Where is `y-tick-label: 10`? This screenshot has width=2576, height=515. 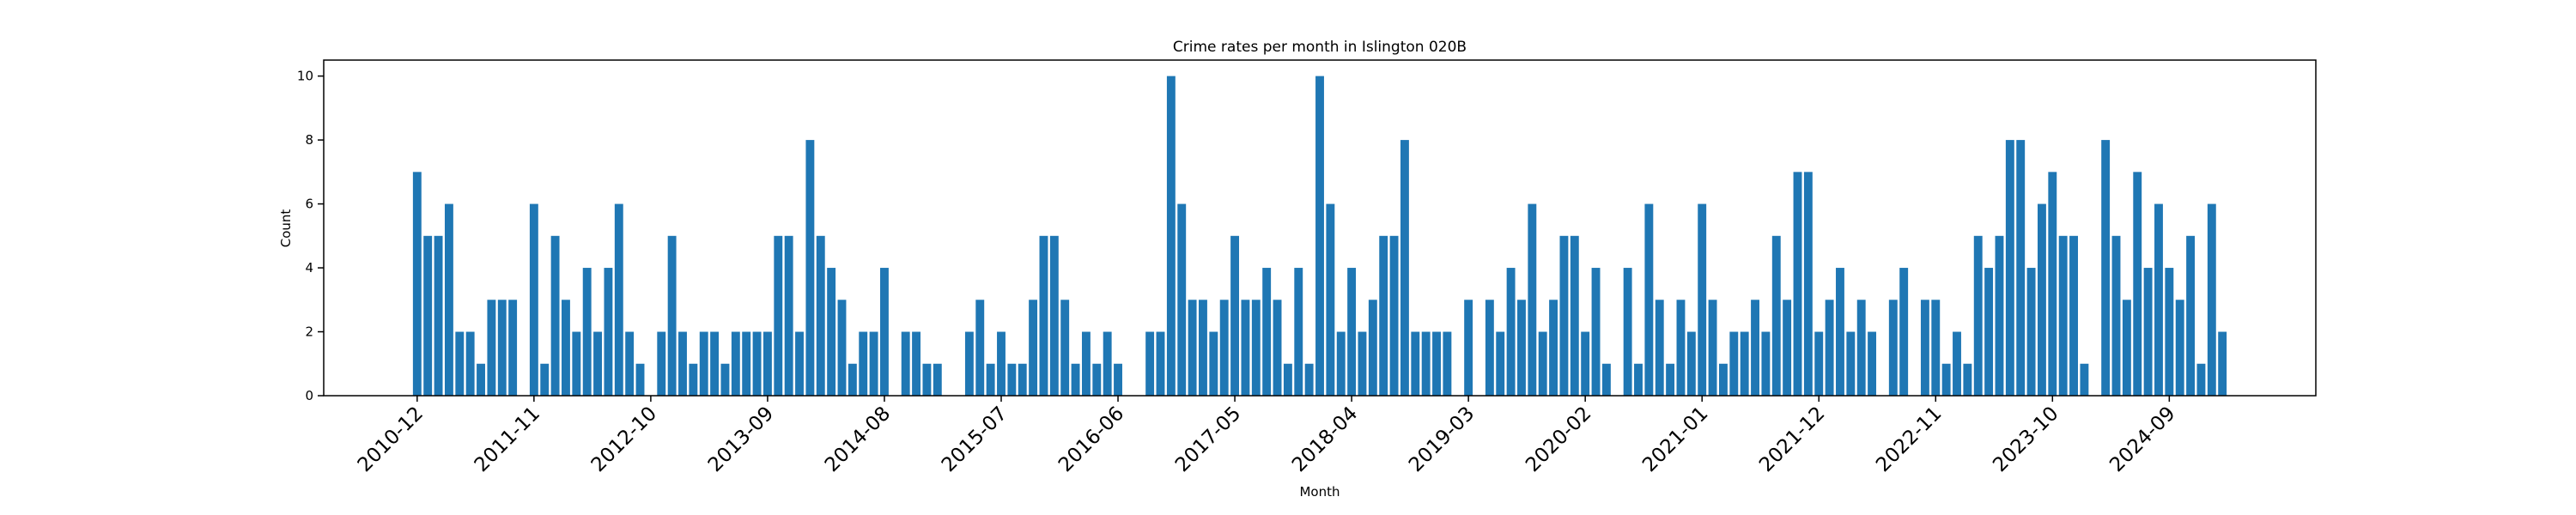 y-tick-label: 10 is located at coordinates (305, 76).